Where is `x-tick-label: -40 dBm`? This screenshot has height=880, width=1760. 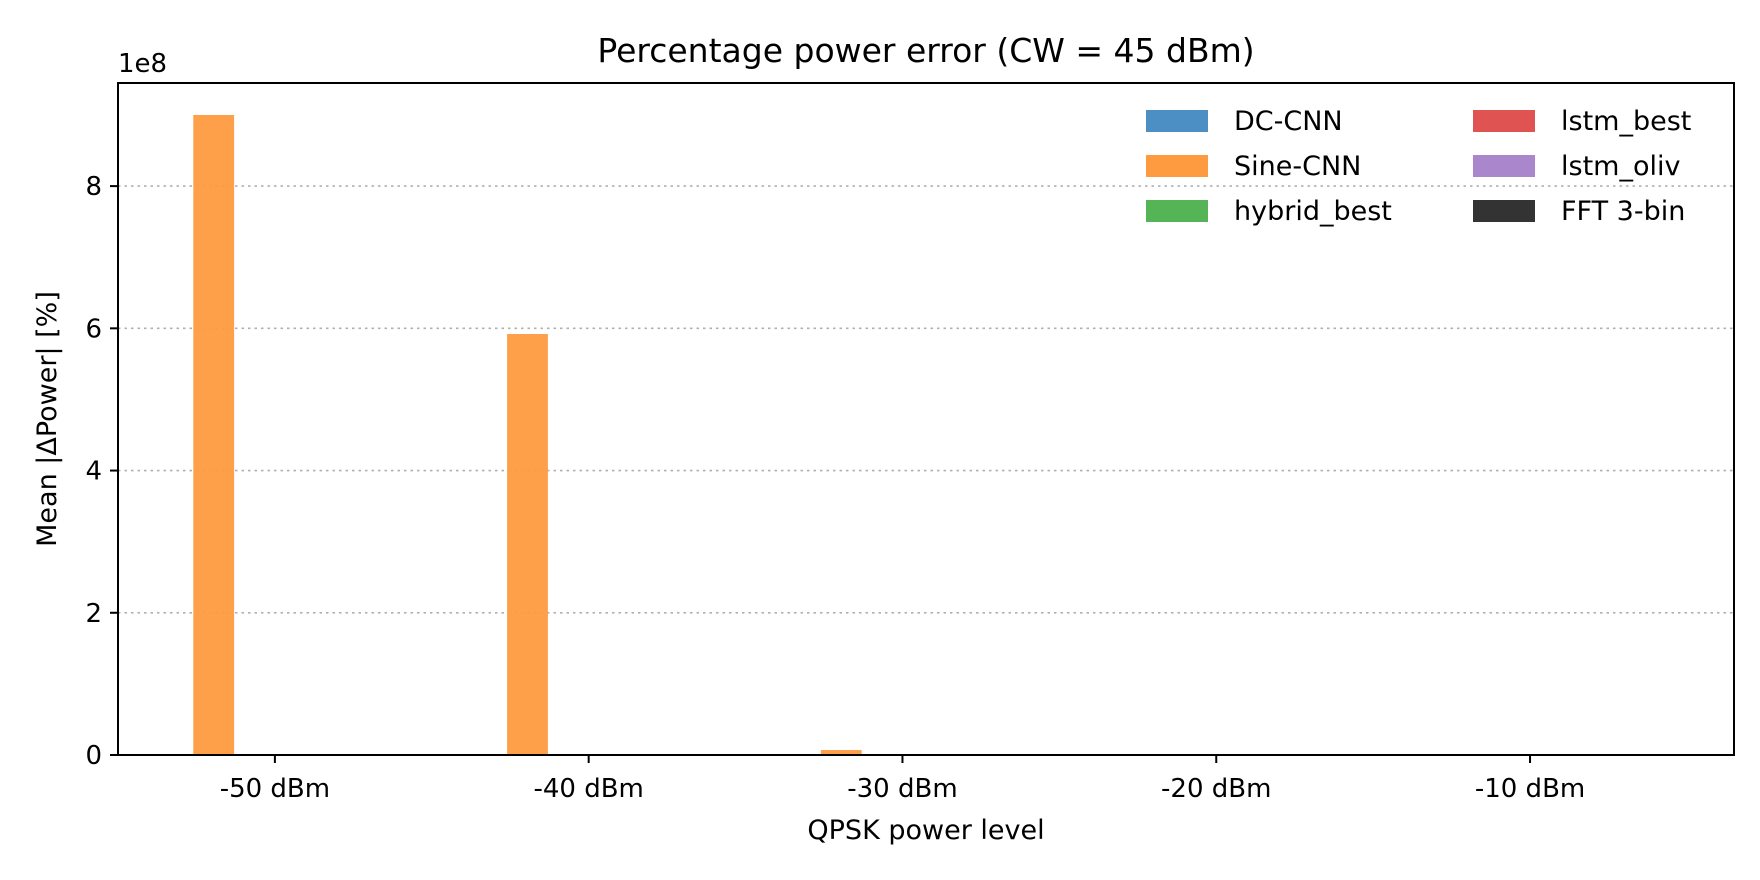
x-tick-label: -40 dBm is located at coordinates (588, 789).